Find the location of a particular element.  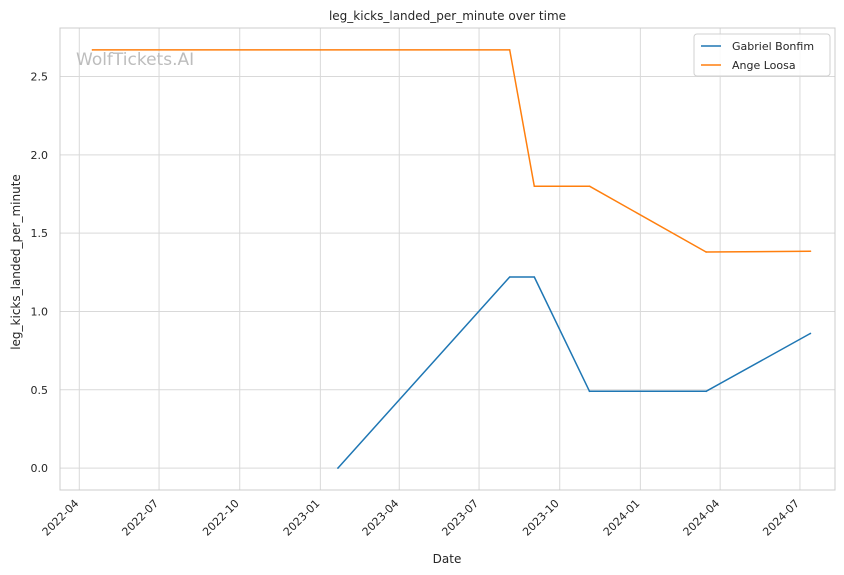

y-axis-ticks: 0.0 0.5 1.0 1.5 2.0 2.5 is located at coordinates (40, 273).